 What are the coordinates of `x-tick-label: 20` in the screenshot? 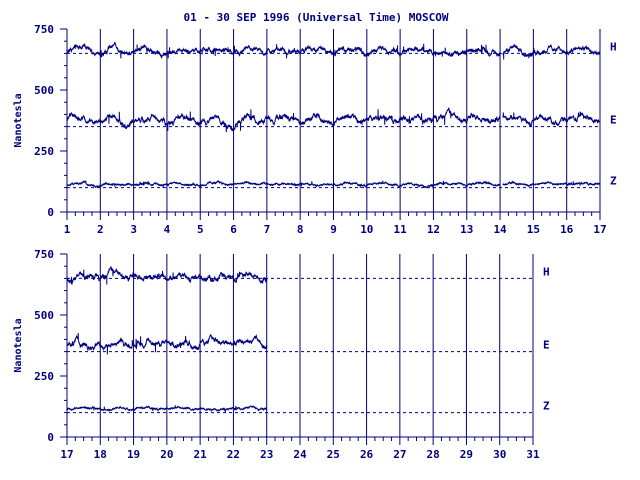 It's located at (166, 454).